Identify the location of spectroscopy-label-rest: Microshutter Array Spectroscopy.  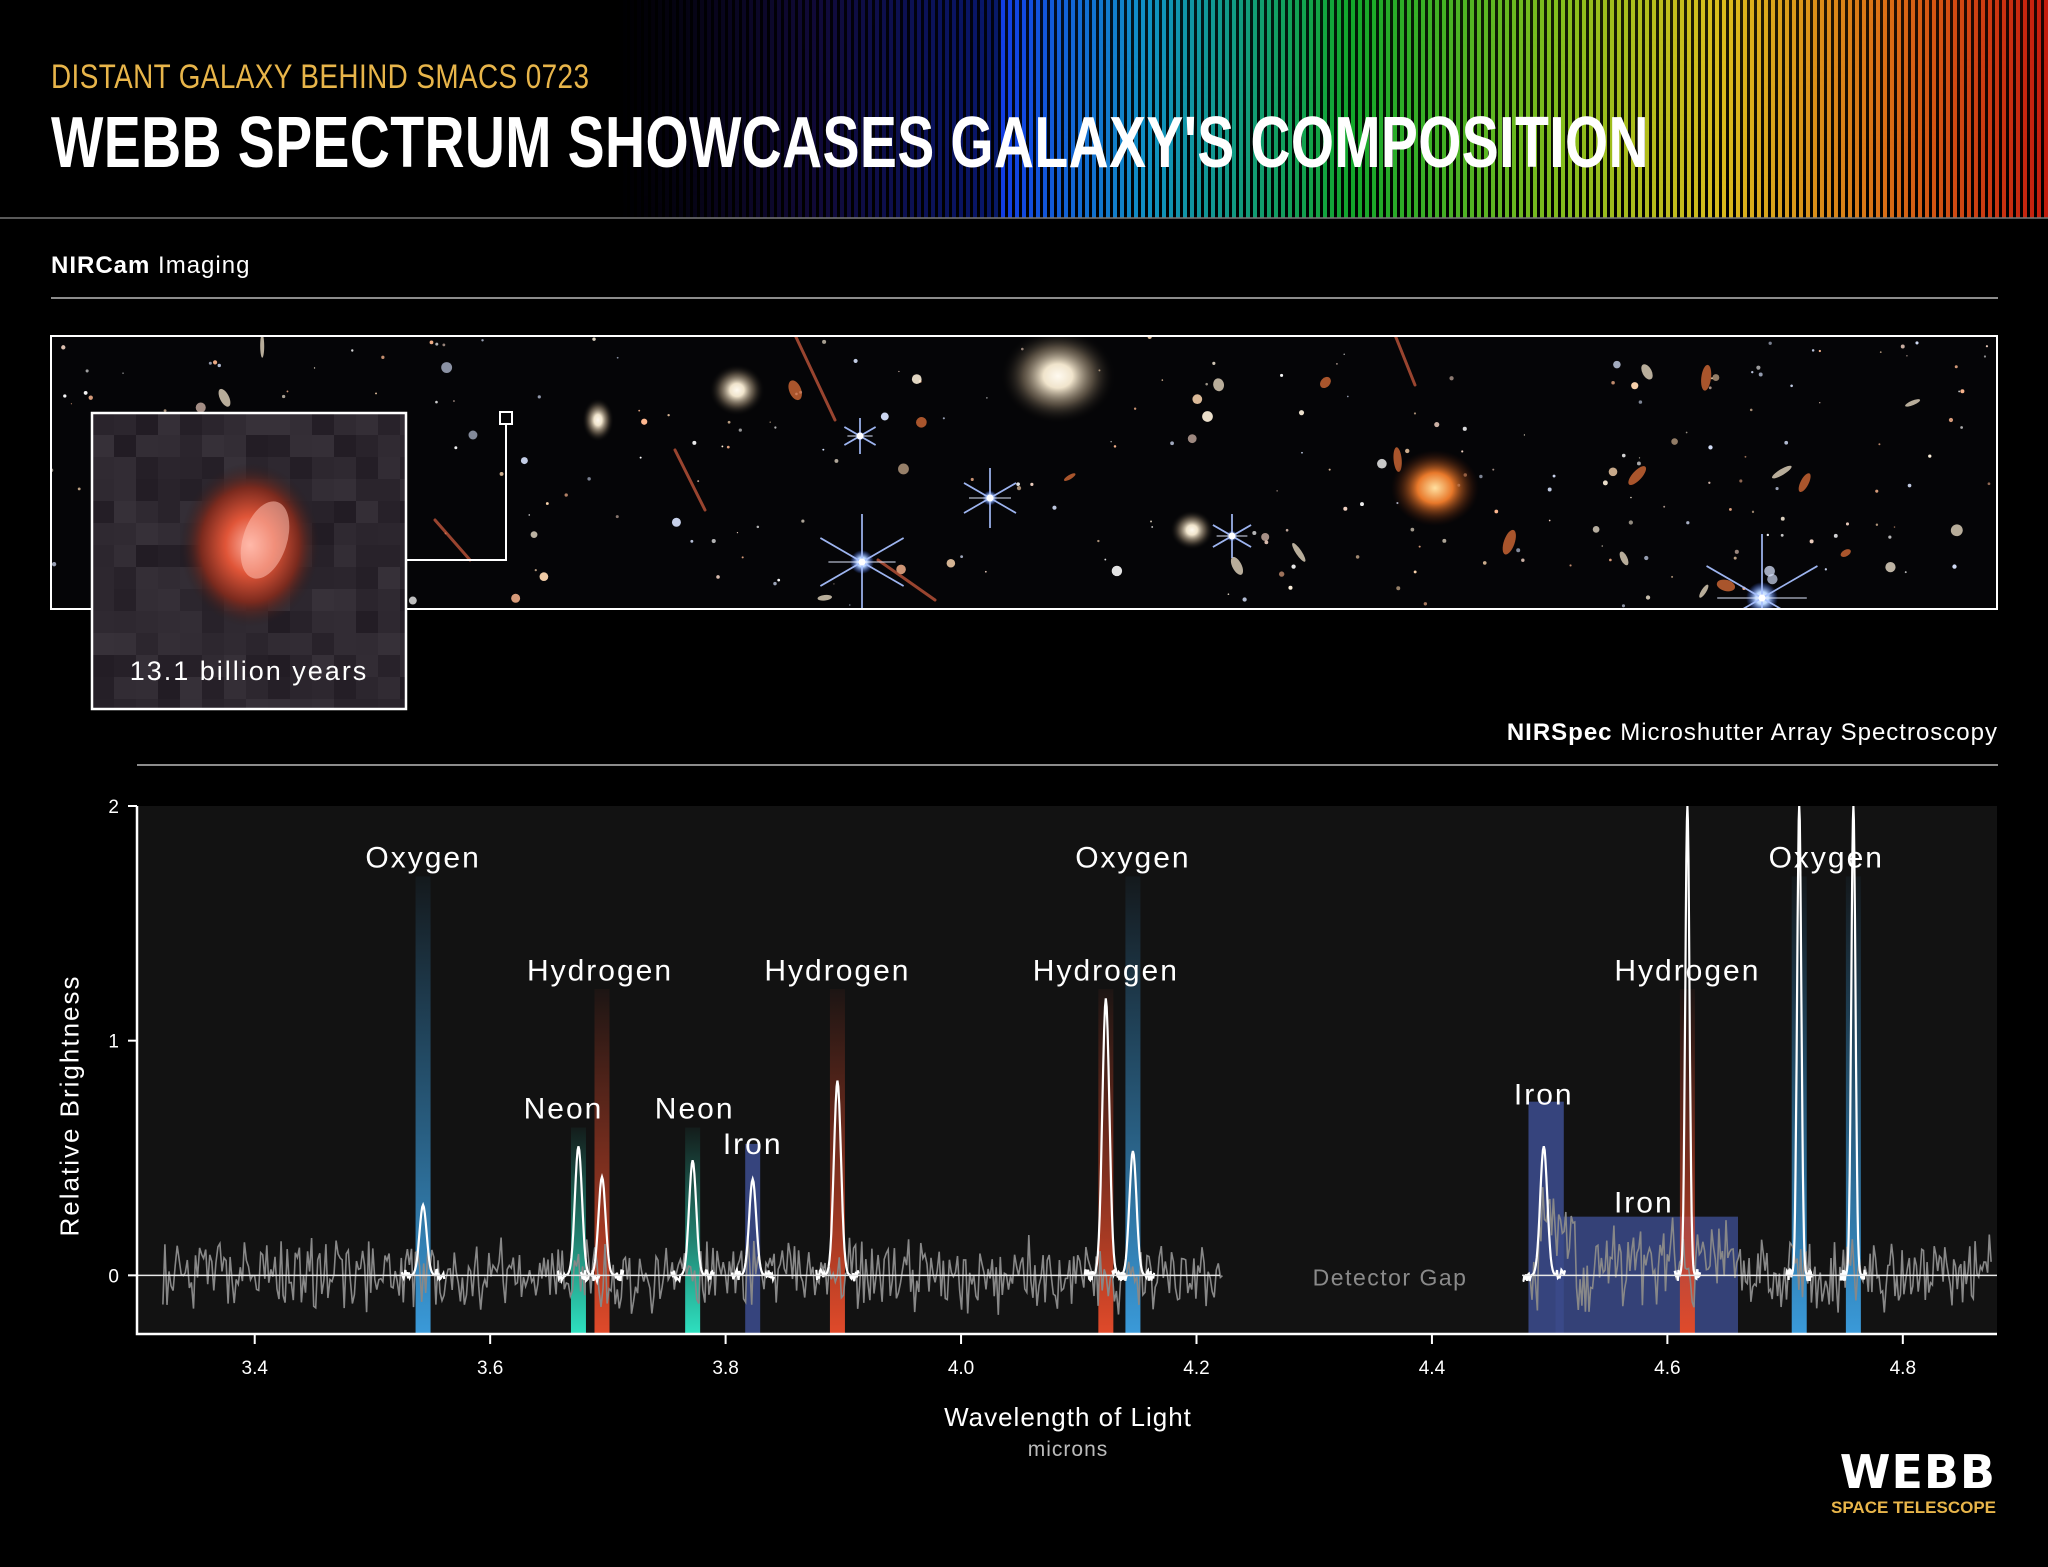
(1805, 732).